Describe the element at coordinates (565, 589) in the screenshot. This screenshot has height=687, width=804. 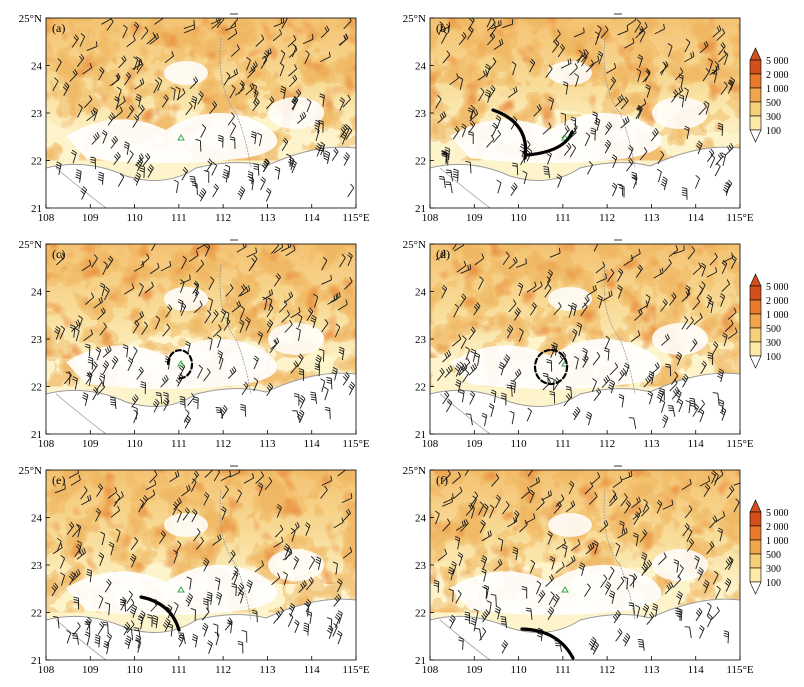
I see `station-marker` at that location.